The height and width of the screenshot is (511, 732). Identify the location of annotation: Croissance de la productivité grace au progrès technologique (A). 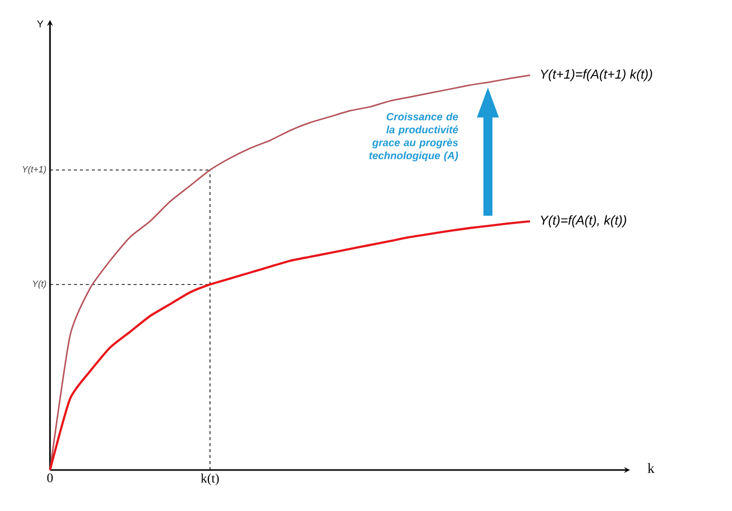
(413, 137).